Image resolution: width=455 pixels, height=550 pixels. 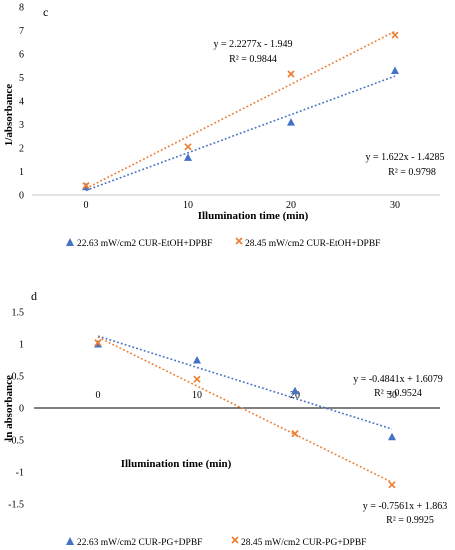 I want to click on panel-c-eq-blue: y = 1.622x - 1.4285, so click(x=405, y=157).